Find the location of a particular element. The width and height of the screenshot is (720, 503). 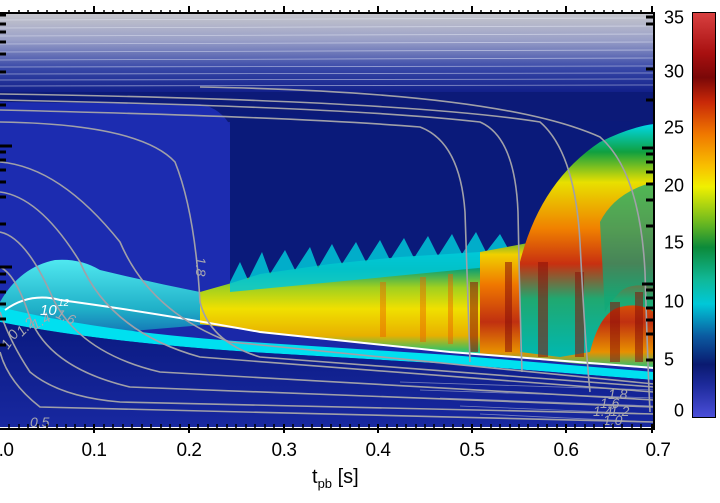

x-tick-0.6: 0.6 is located at coordinates (566, 450).